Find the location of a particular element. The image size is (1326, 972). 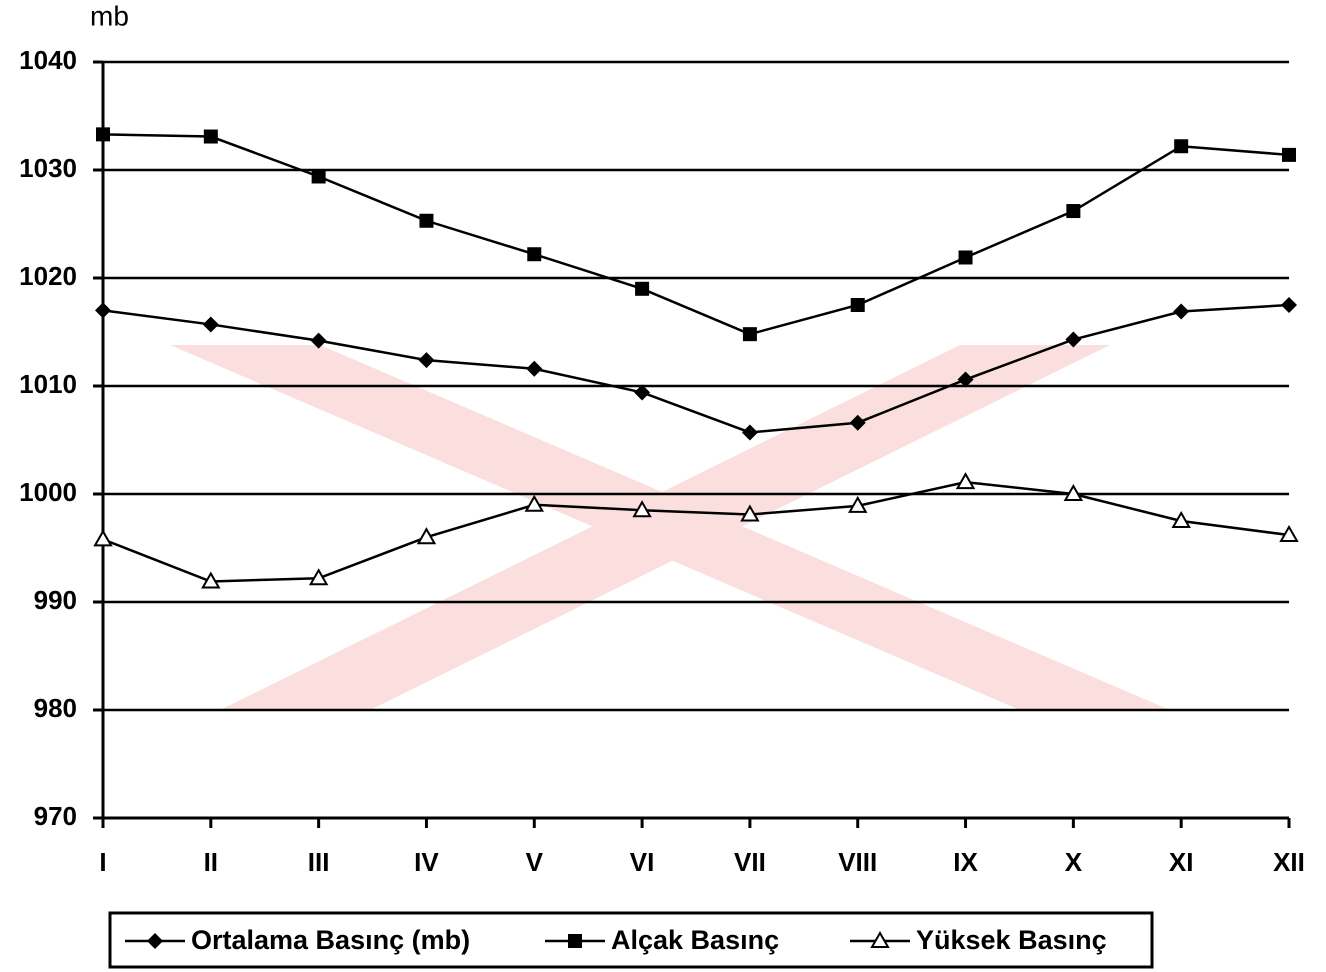

y-tick-label: 1010 is located at coordinates (48, 384).